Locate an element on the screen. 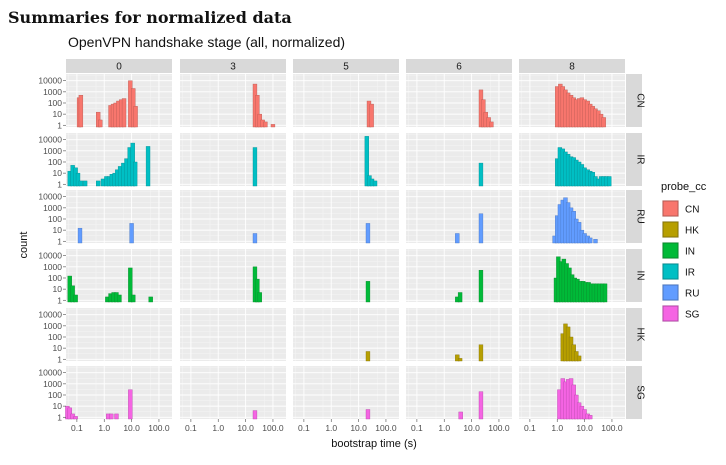  column-strip-label: 0 is located at coordinates (119, 67).